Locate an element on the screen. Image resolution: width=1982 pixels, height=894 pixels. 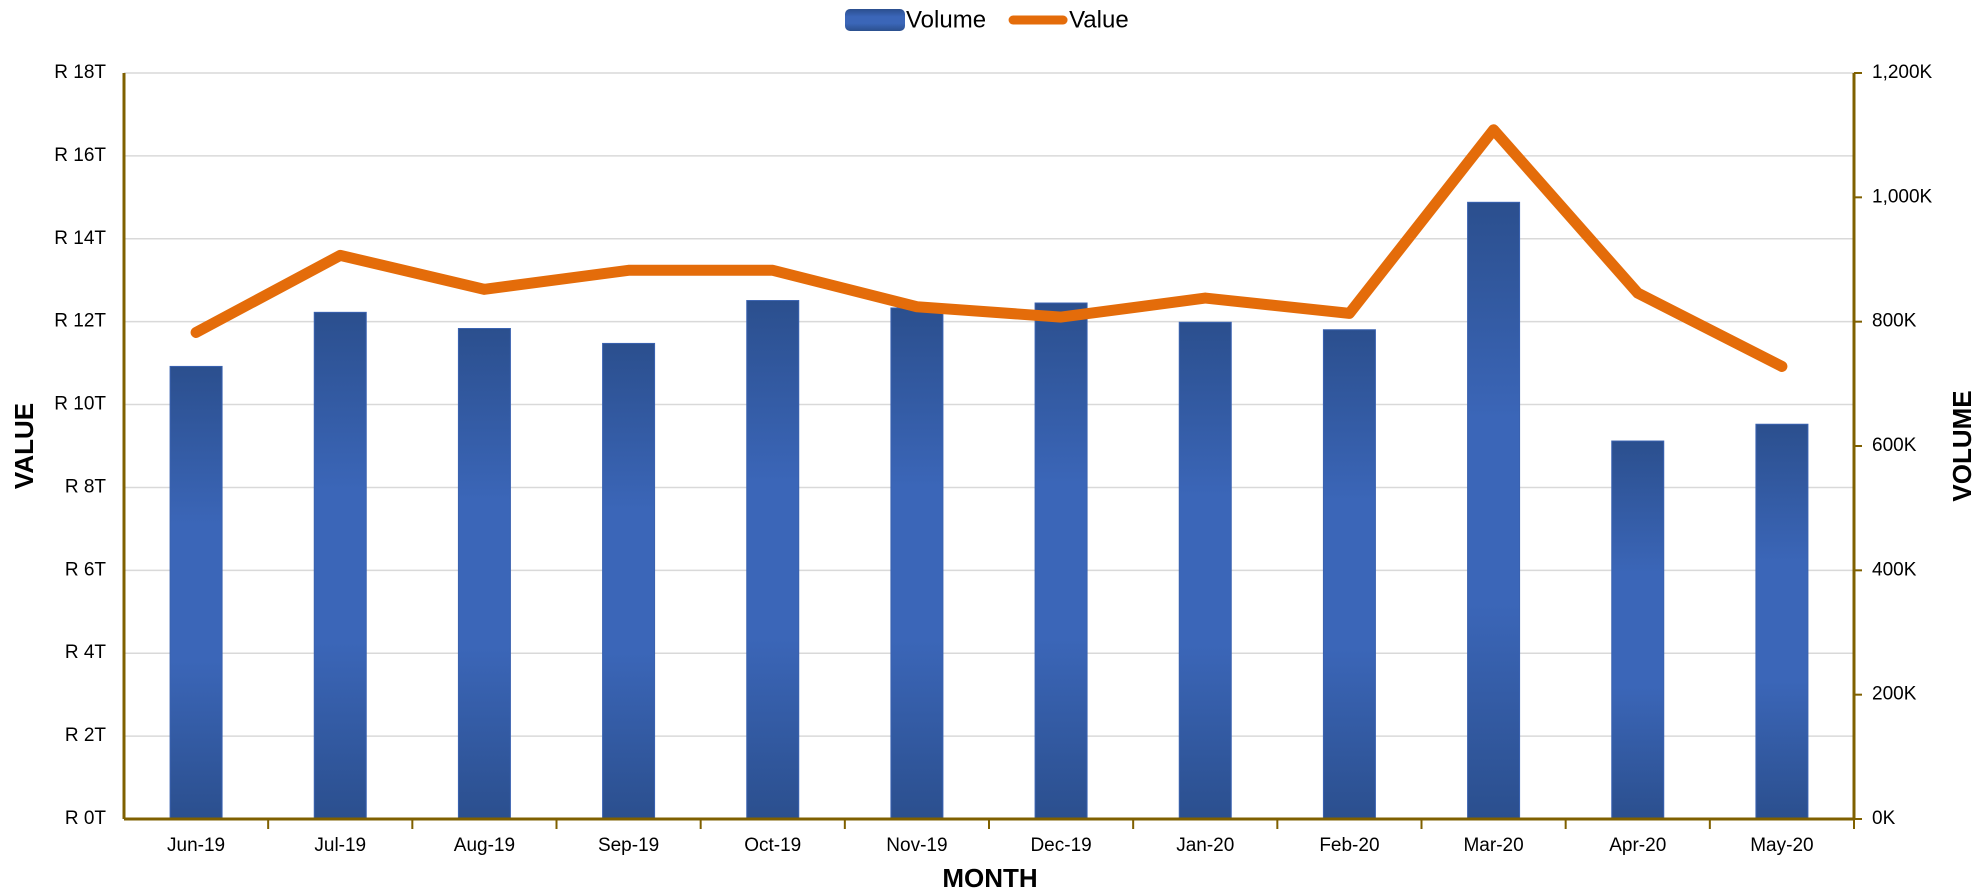
x-tick-label: Apr-20 is located at coordinates (1637, 845).